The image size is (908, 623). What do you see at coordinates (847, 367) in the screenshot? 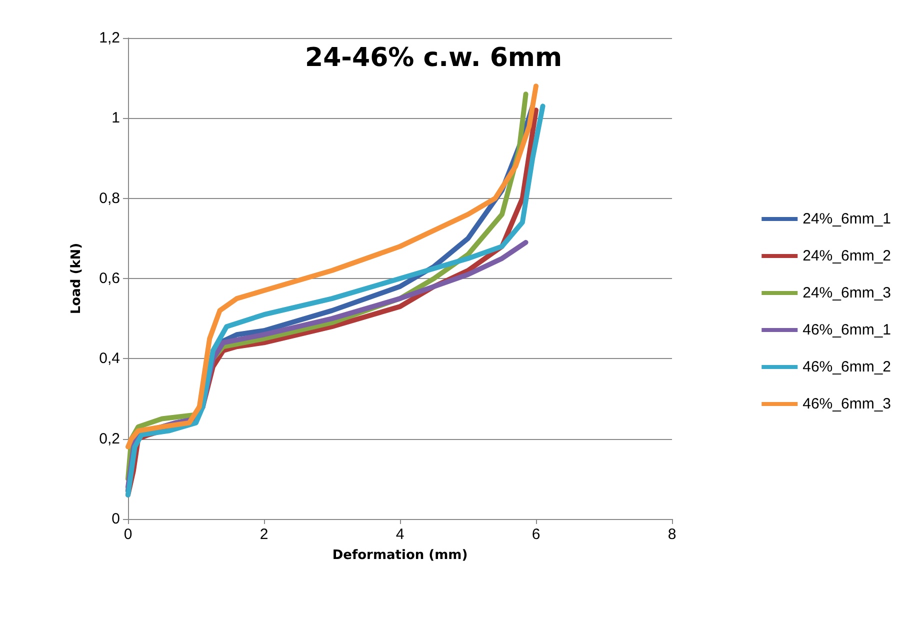
I see `legend-label: 46%_6mm_2` at bounding box center [847, 367].